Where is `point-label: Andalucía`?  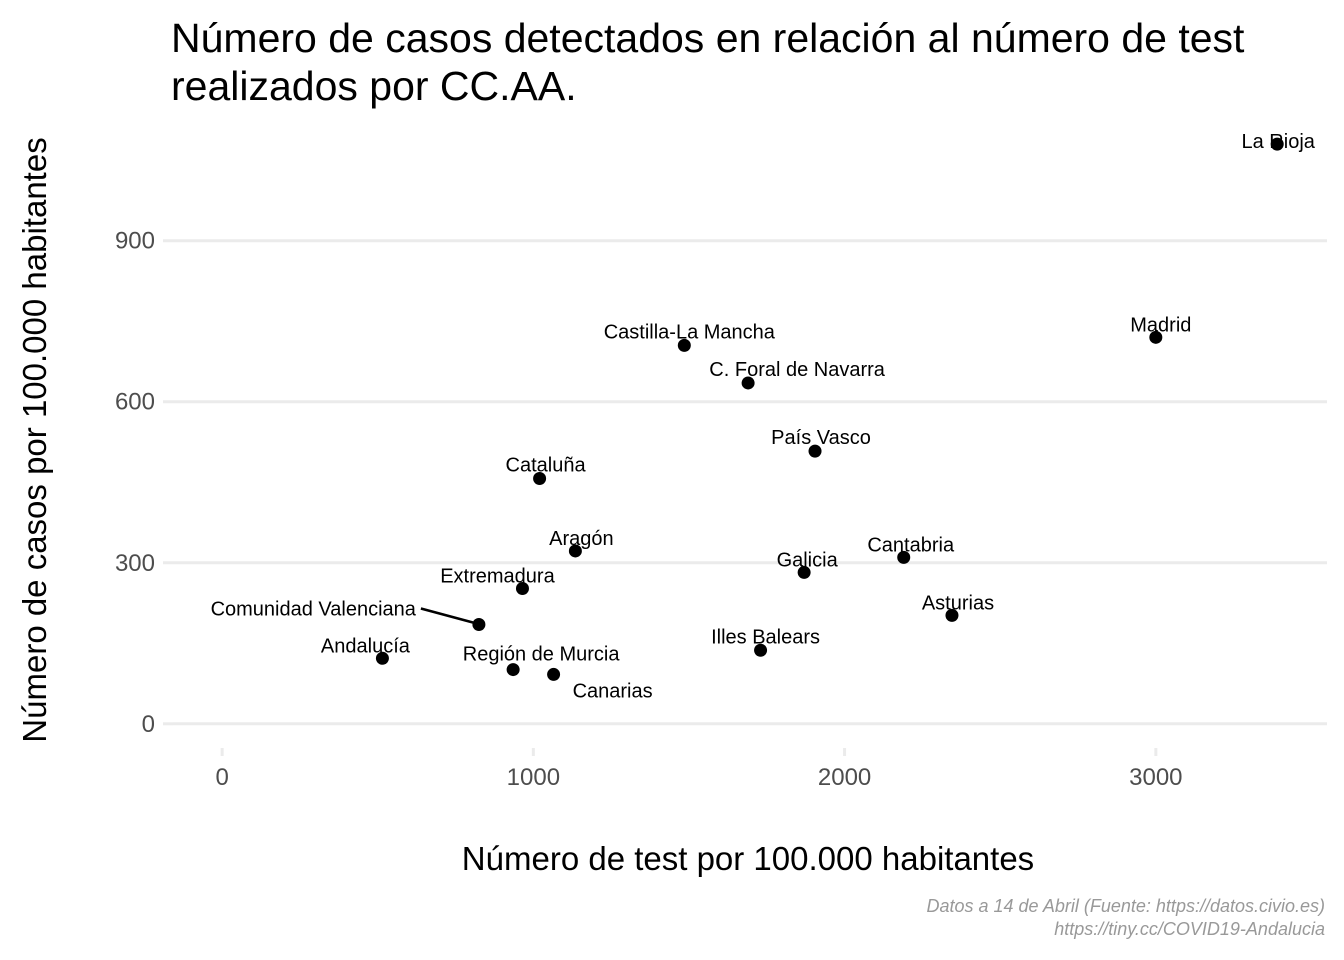
point-label: Andalucía is located at coordinates (366, 646).